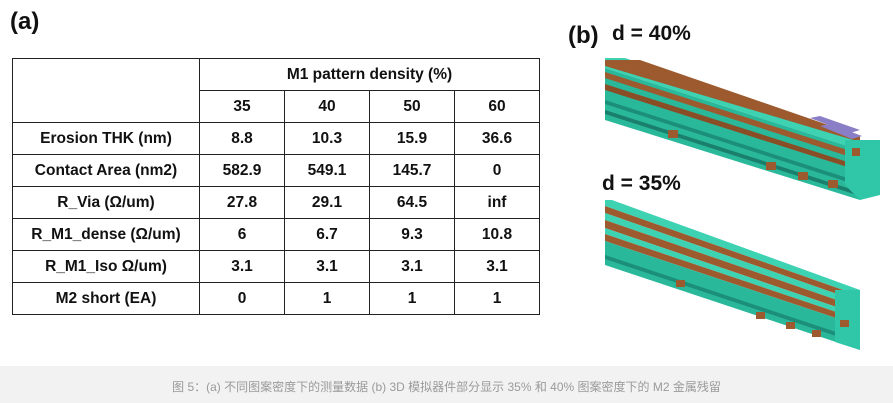 The height and width of the screenshot is (403, 893). Describe the element at coordinates (583, 35) in the screenshot. I see `panel-b-label: (b)` at that location.